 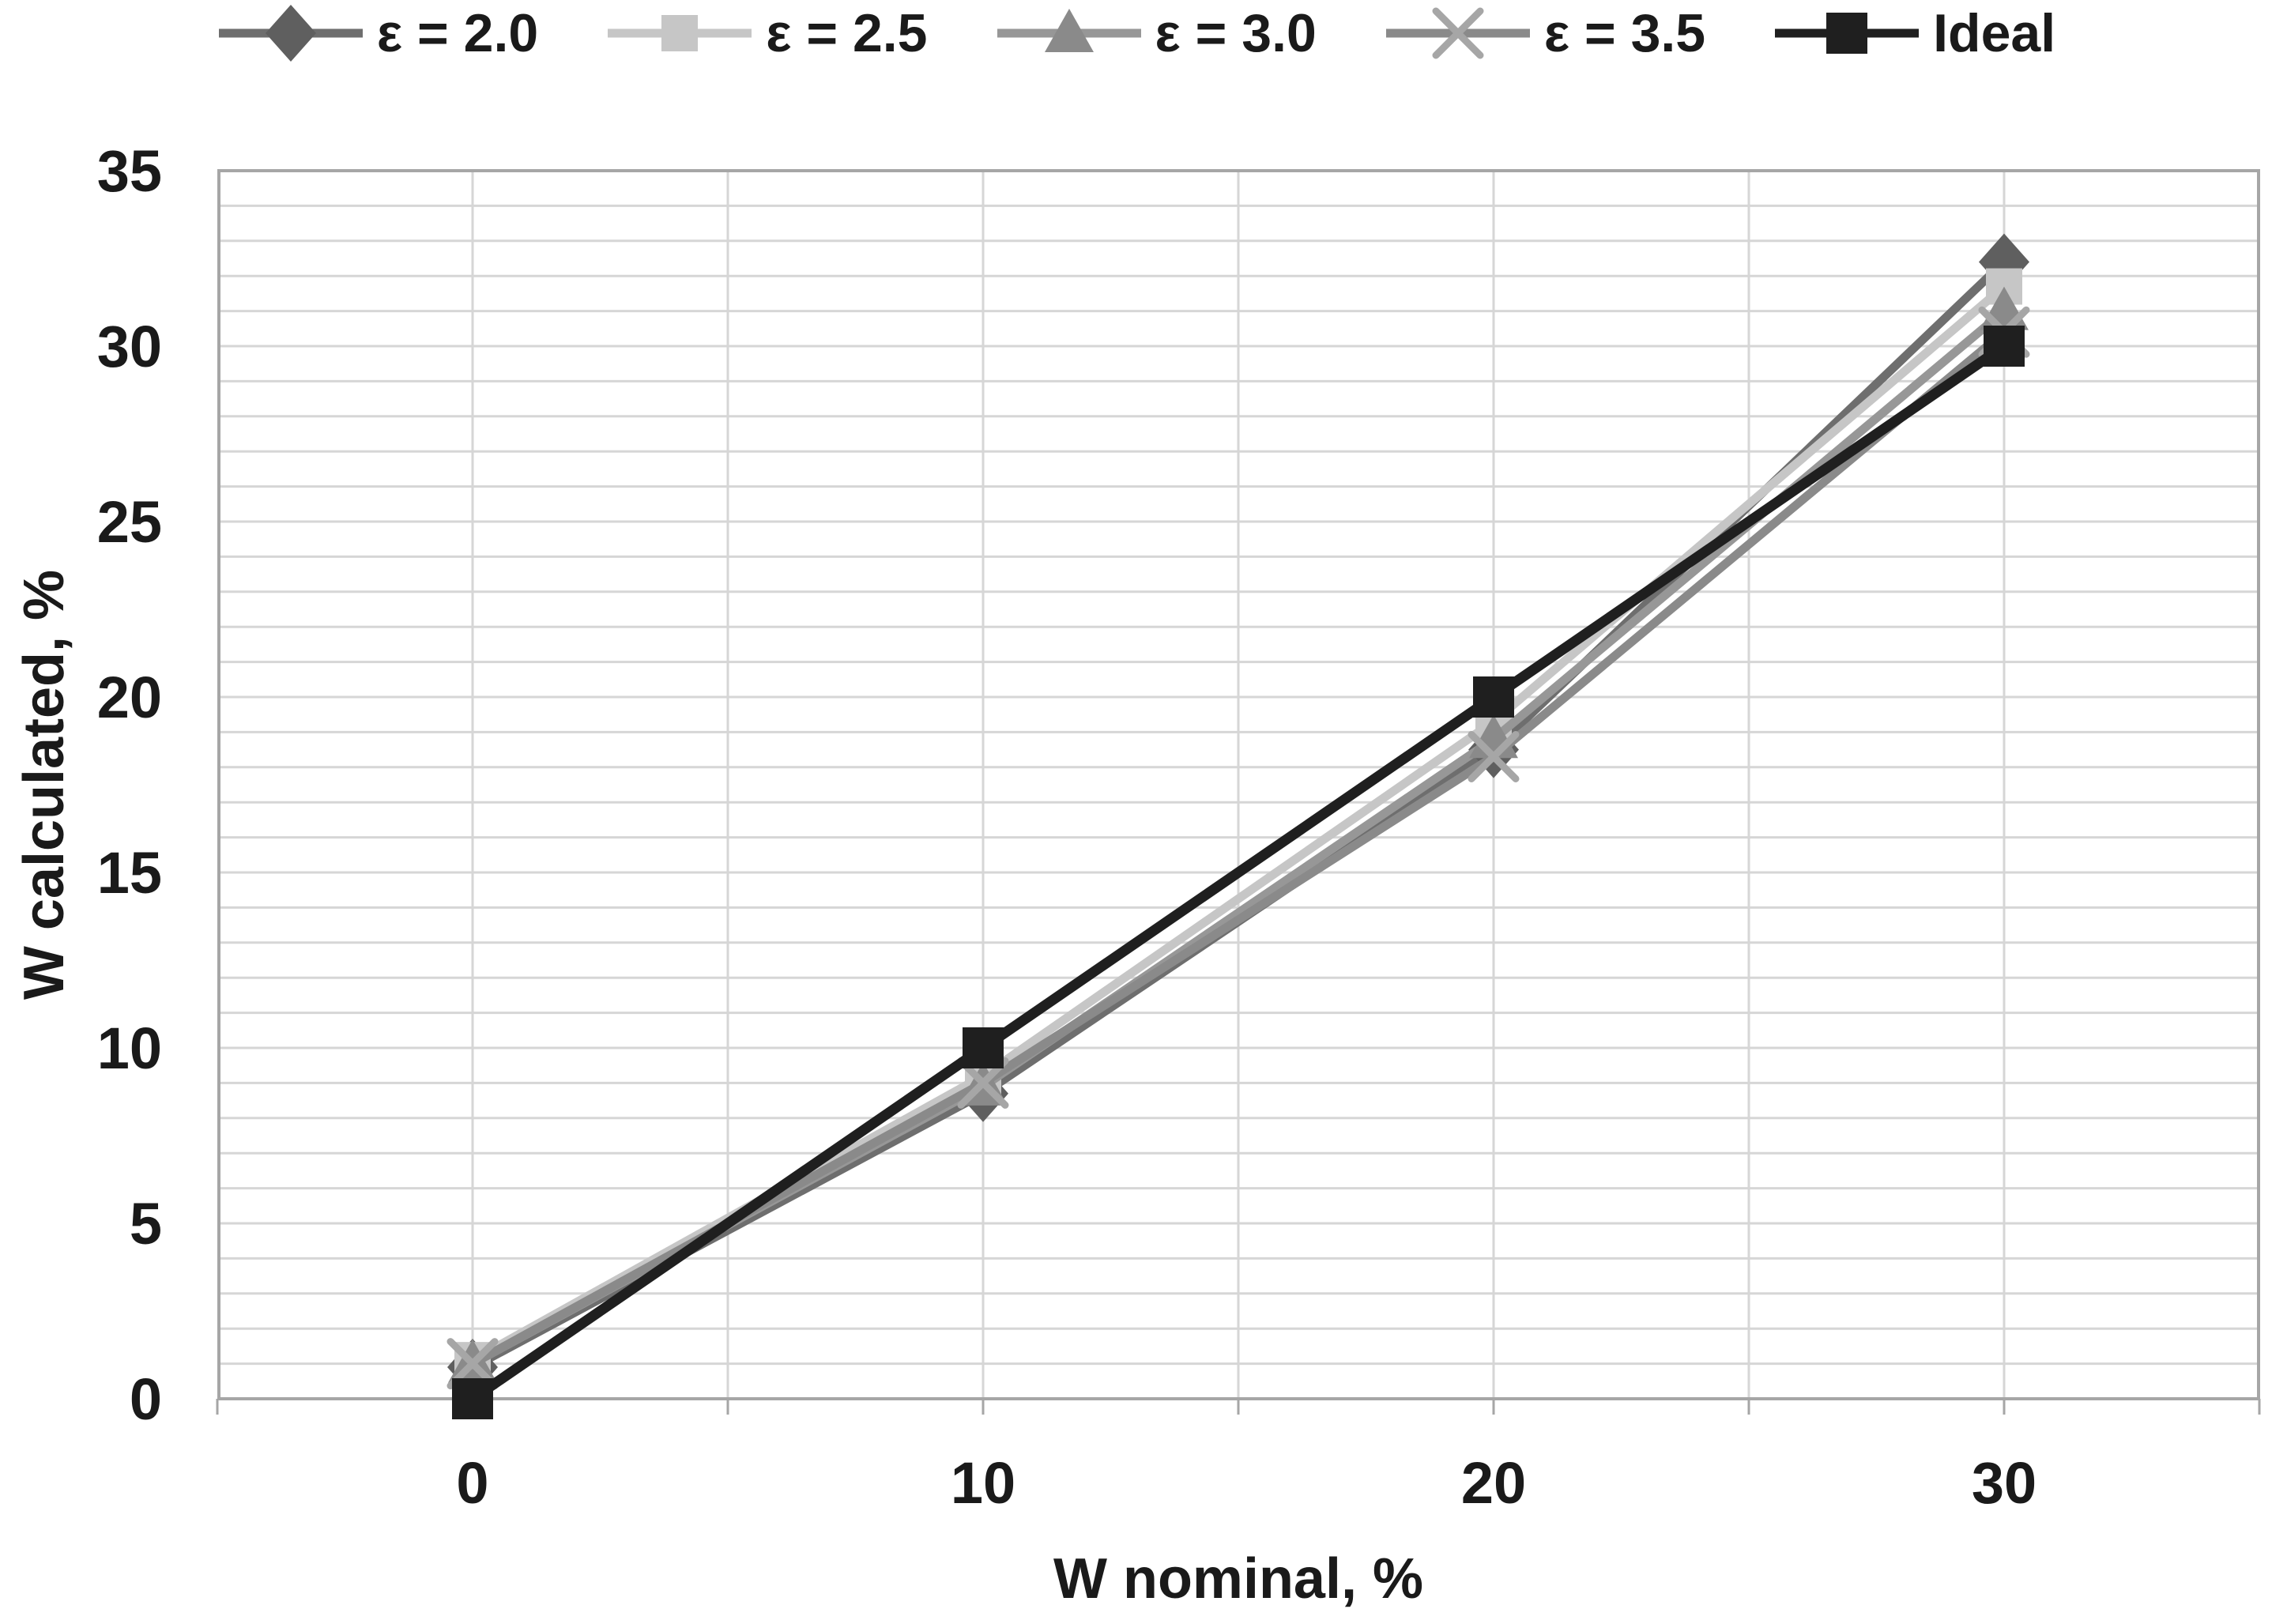 I want to click on legend-marker-triangle, so click(x=1069, y=30).